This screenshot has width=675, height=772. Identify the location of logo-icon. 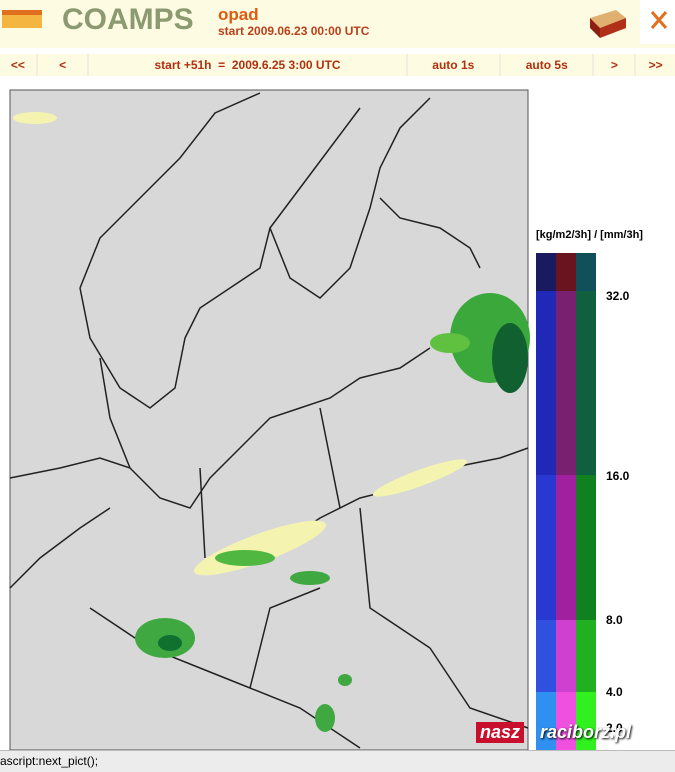
(22, 19).